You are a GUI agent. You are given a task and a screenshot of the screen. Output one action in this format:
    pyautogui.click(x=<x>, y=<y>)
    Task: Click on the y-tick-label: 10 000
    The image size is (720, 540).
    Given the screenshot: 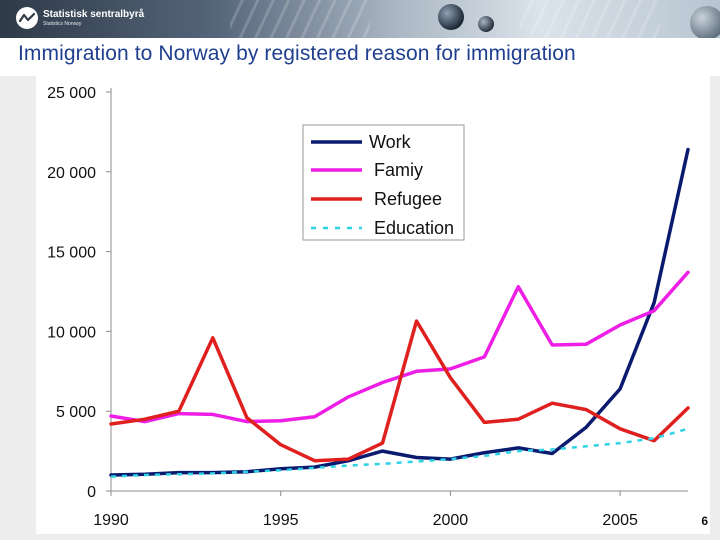 What is the action you would take?
    pyautogui.click(x=71, y=332)
    